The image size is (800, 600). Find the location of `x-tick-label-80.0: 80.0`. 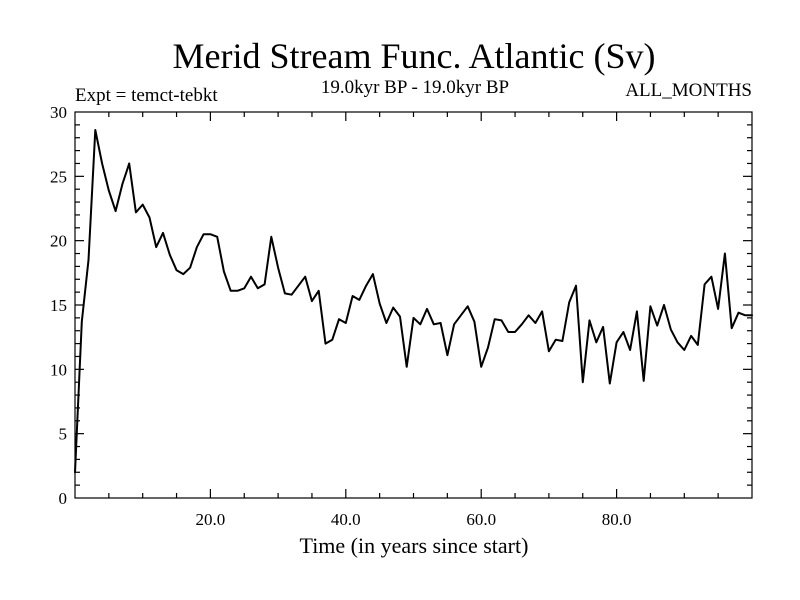

x-tick-label-80.0: 80.0 is located at coordinates (617, 519).